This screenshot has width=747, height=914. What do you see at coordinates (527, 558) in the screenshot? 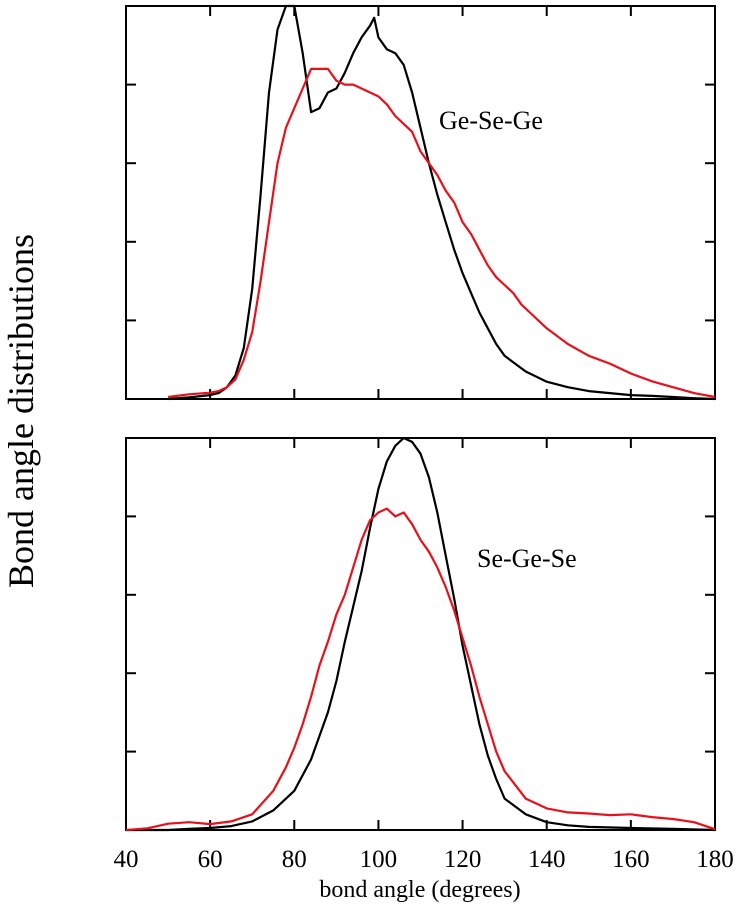
I see `panel-label: Se-Ge-Se` at bounding box center [527, 558].